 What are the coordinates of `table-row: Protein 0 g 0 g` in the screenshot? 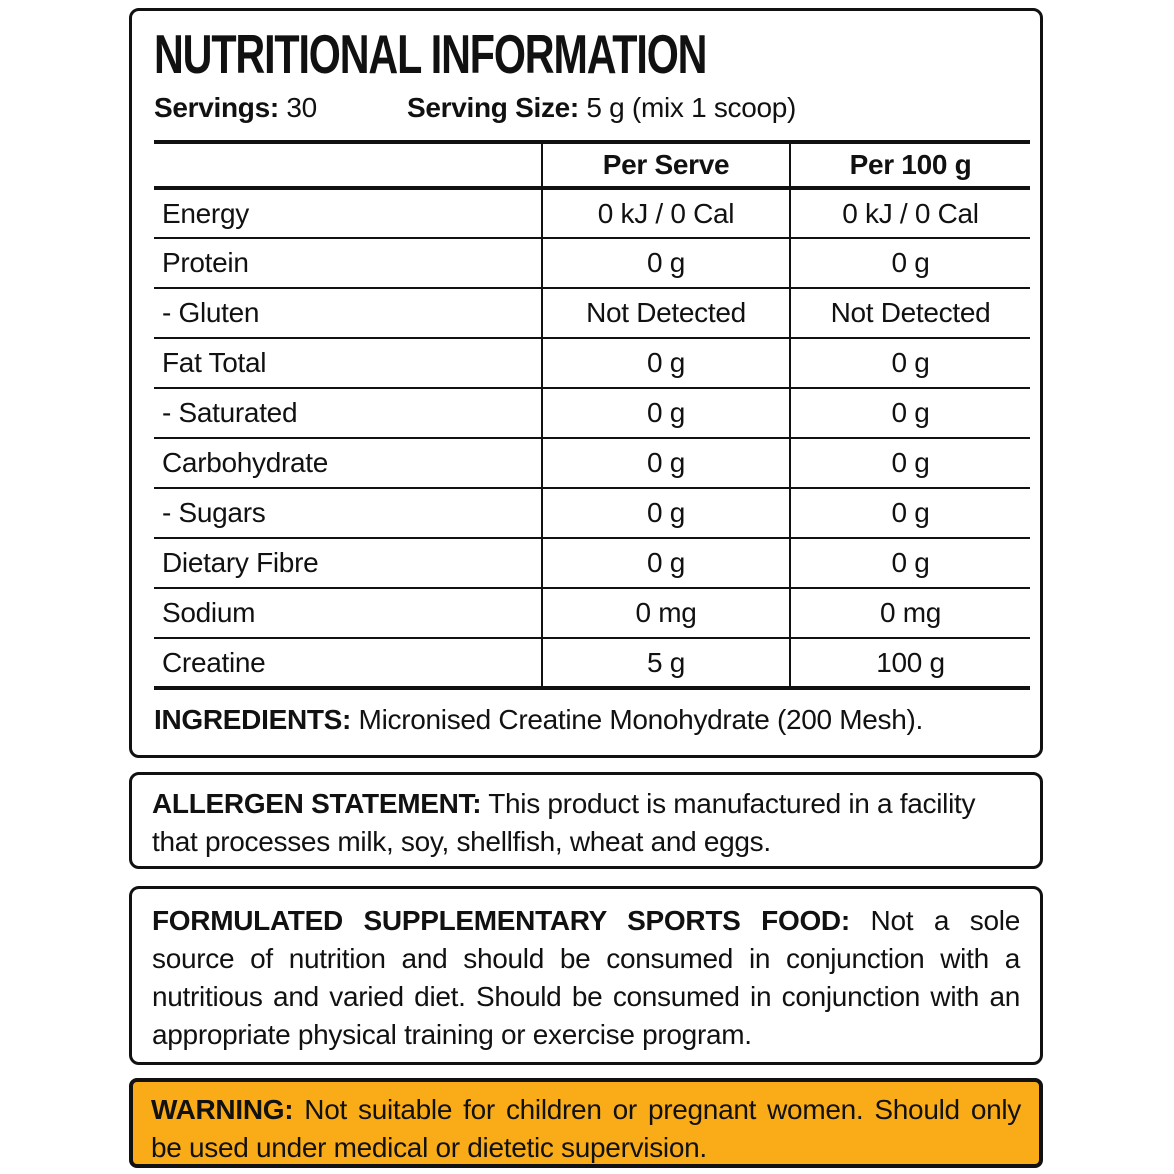 It's located at (592, 263).